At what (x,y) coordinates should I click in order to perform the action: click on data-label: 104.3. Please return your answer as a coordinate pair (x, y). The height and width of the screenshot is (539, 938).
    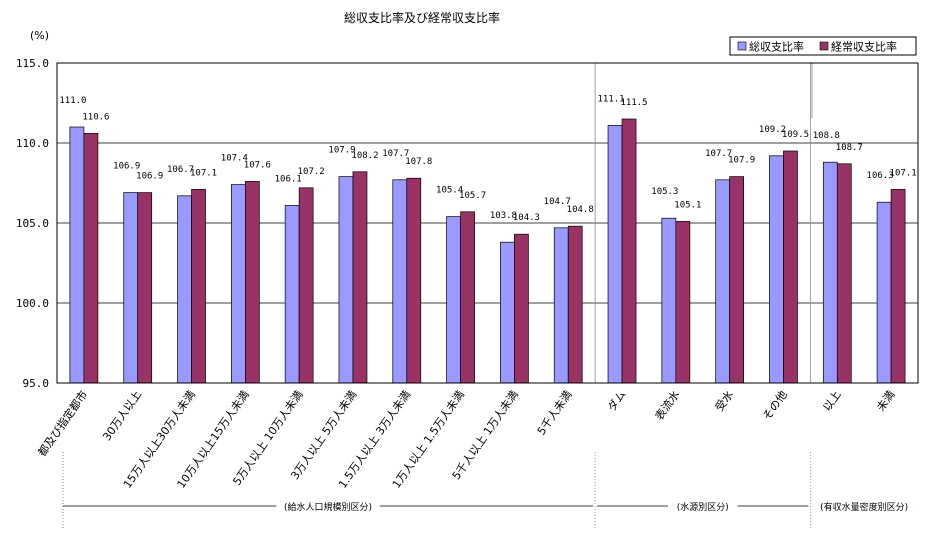
    Looking at the image, I should click on (526, 218).